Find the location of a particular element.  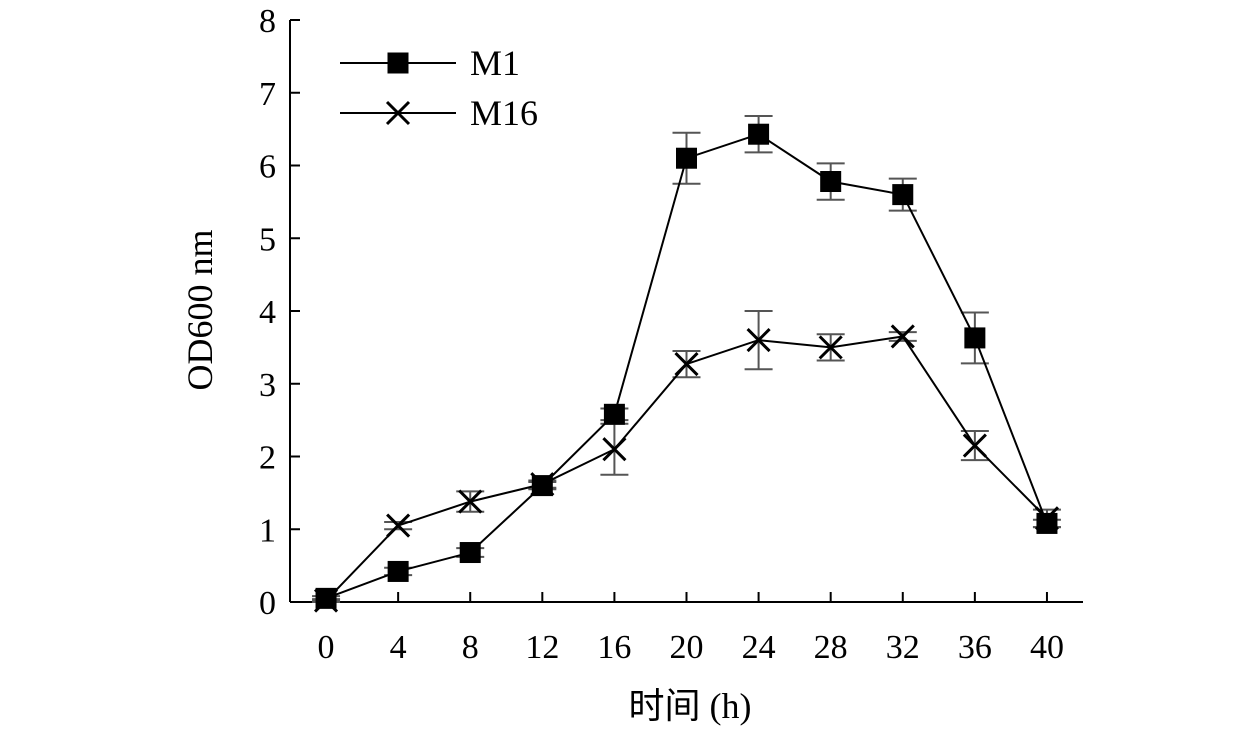

legend-label: M1 is located at coordinates (495, 63).